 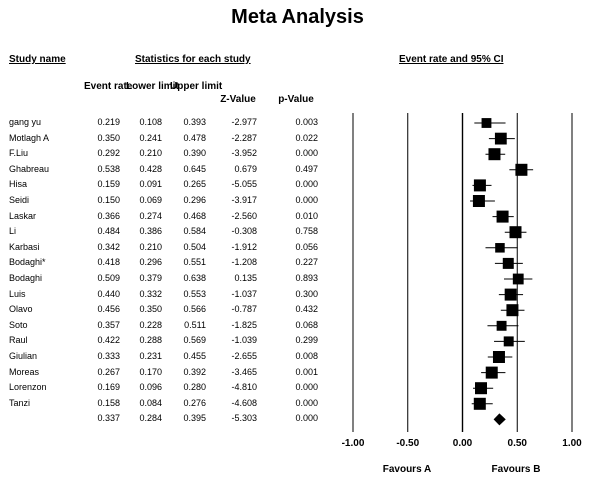 I want to click on z-value: -2.560, so click(x=244, y=215).